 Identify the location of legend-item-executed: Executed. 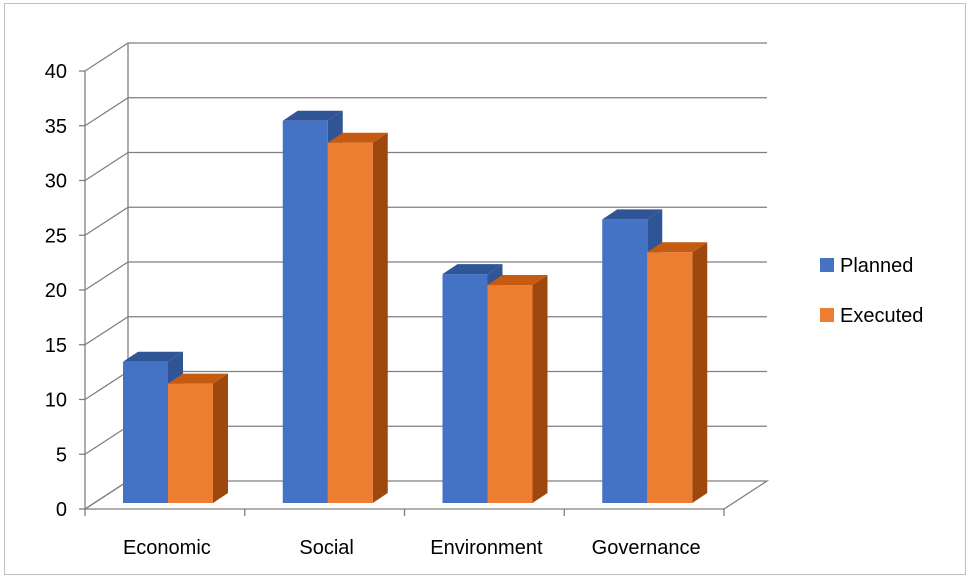
(871, 316).